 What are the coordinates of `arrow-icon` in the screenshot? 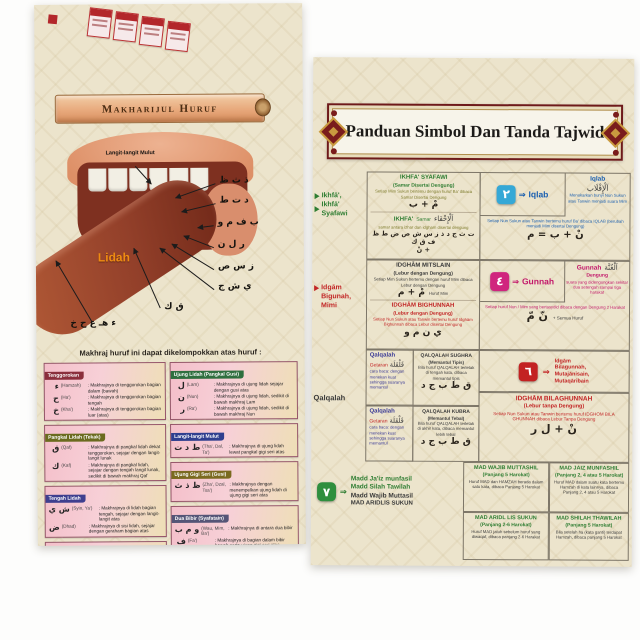 It's located at (317, 195).